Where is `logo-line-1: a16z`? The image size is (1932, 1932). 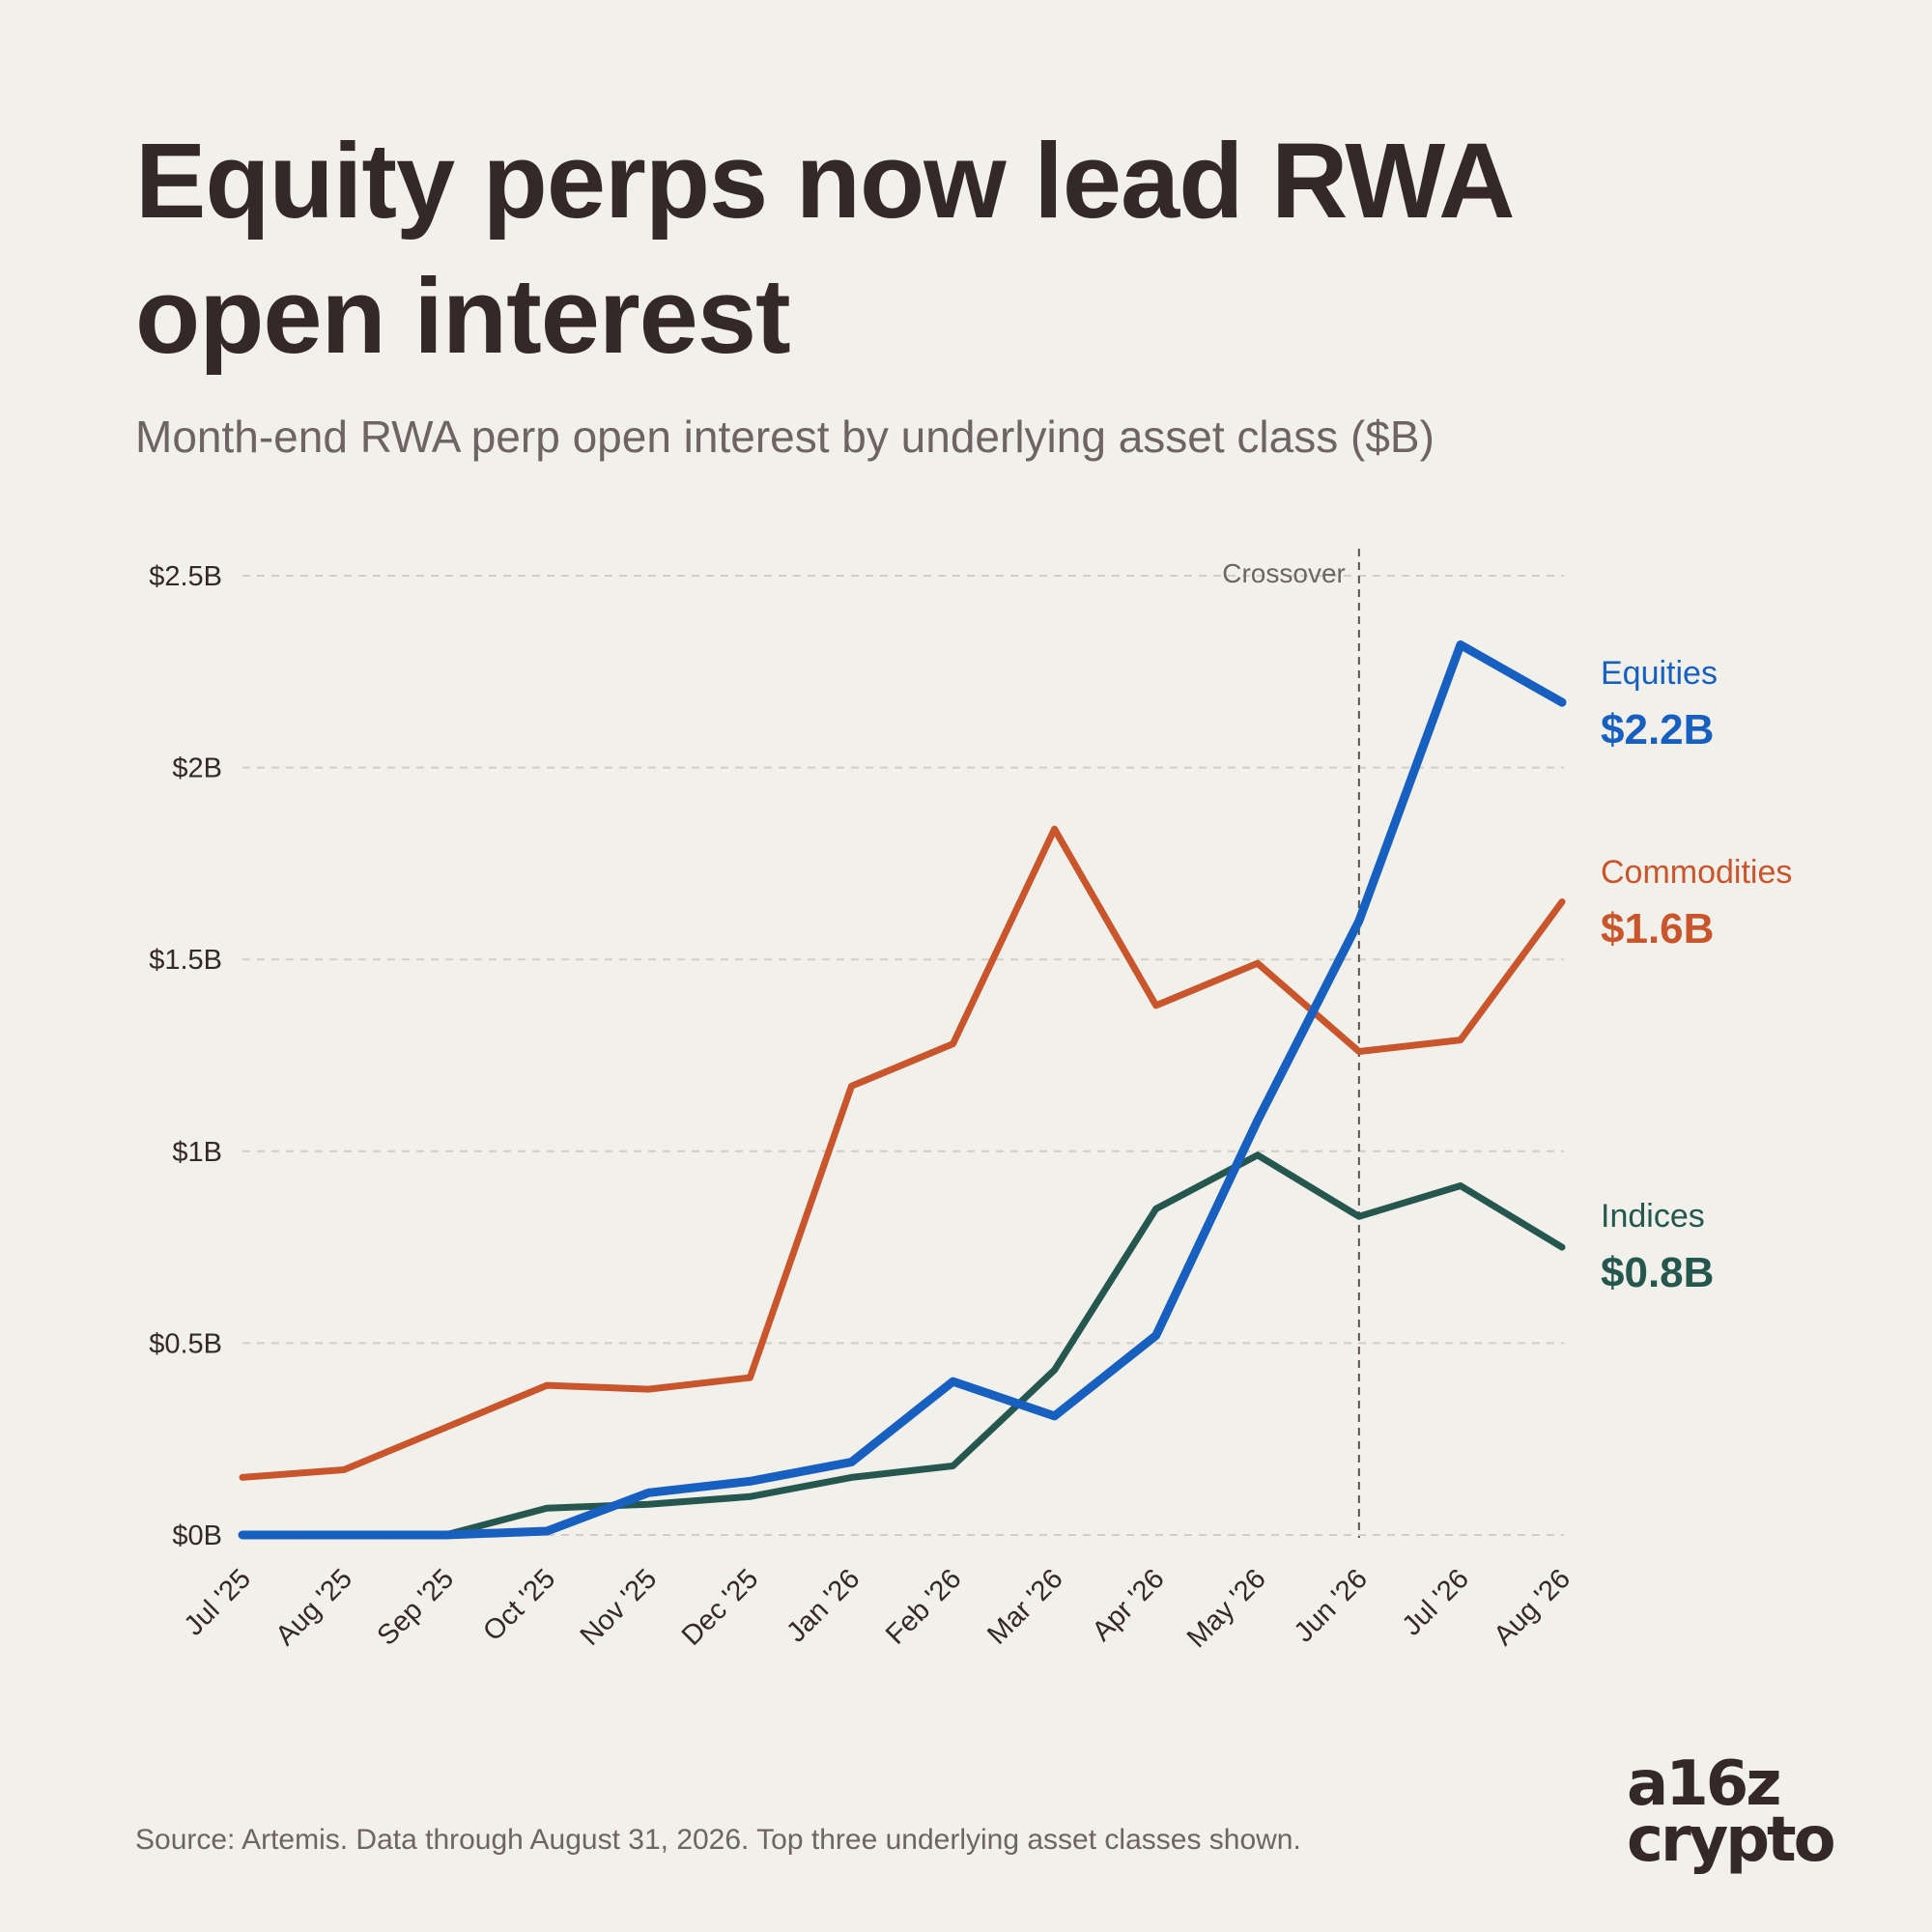 logo-line-1: a16z is located at coordinates (1704, 1784).